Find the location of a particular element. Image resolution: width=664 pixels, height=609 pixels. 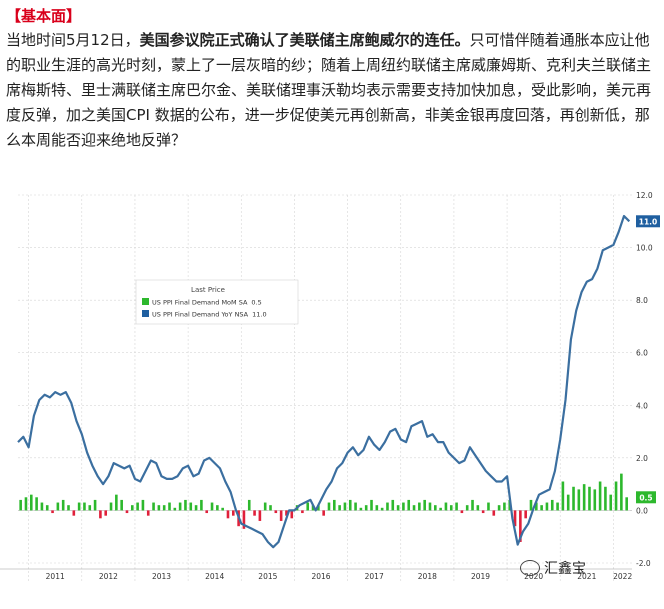

x-tick-label: 2018 is located at coordinates (427, 576).